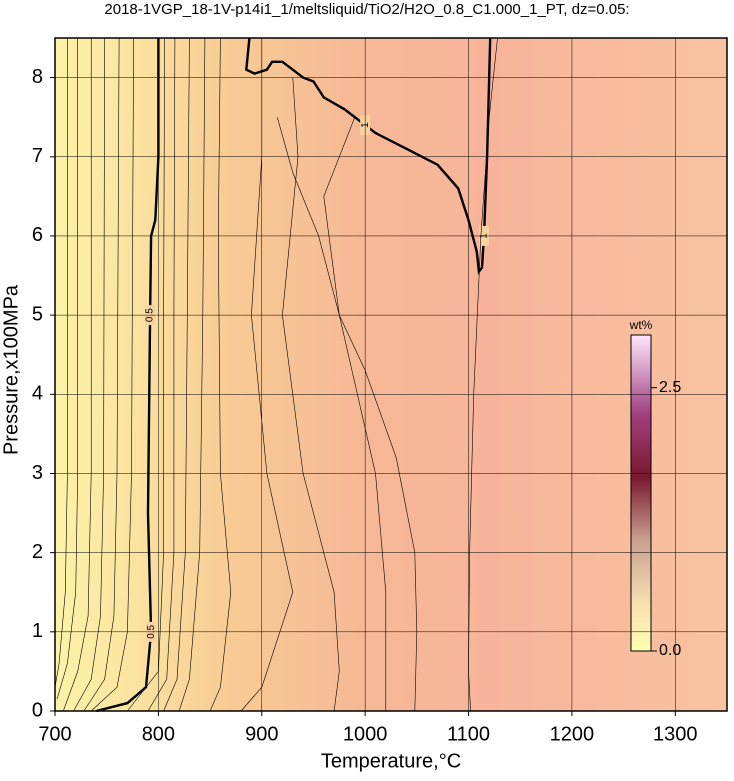 The image size is (734, 781). Describe the element at coordinates (365, 734) in the screenshot. I see `x-tick-label: 1000` at that location.